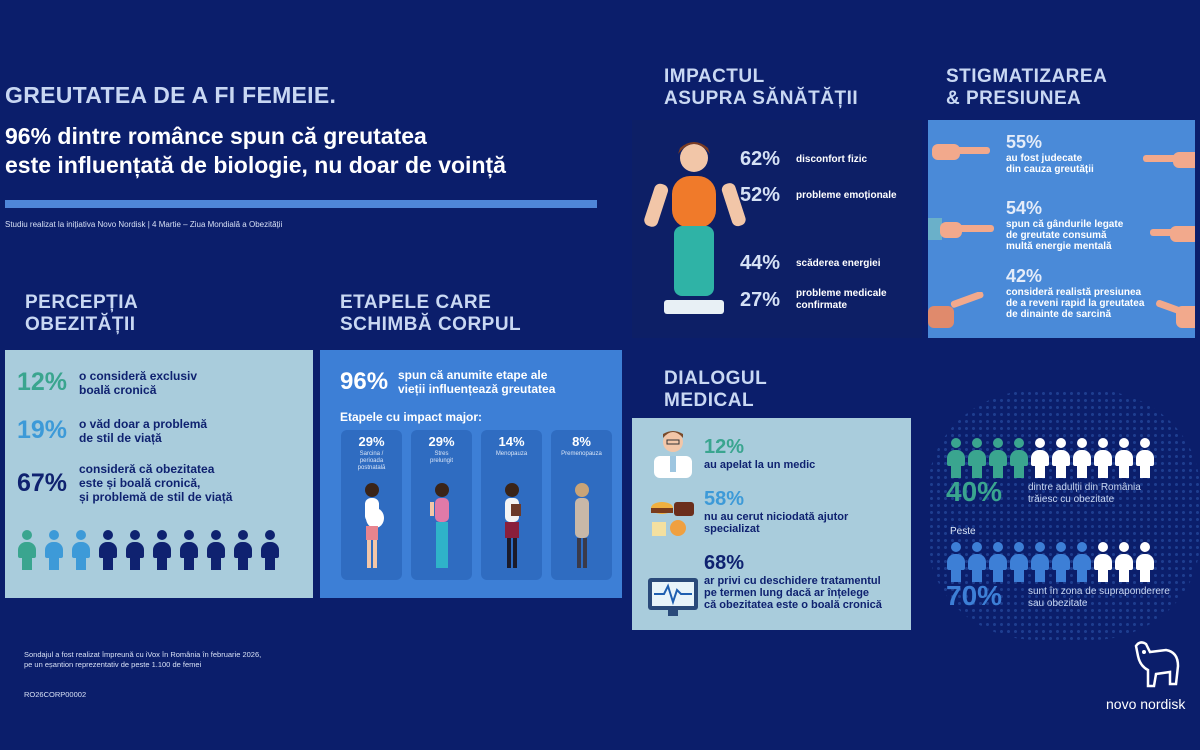  Describe the element at coordinates (1014, 98) in the screenshot. I see `stigma-title-line-2: & PRESIUNEA` at that location.